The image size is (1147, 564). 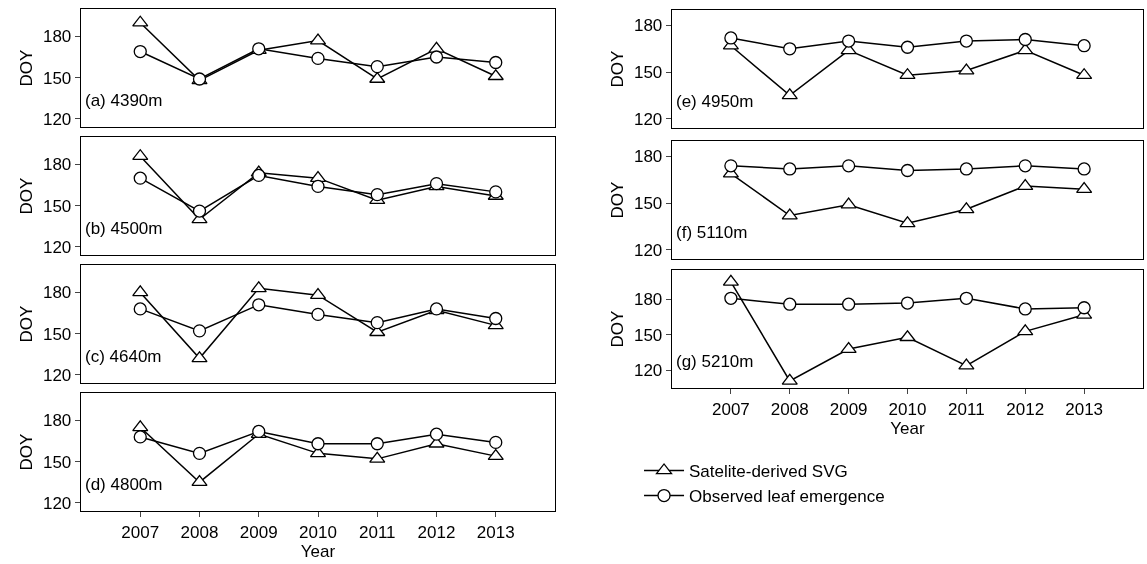 What do you see at coordinates (787, 497) in the screenshot?
I see `legend-label: Observed leaf emergence` at bounding box center [787, 497].